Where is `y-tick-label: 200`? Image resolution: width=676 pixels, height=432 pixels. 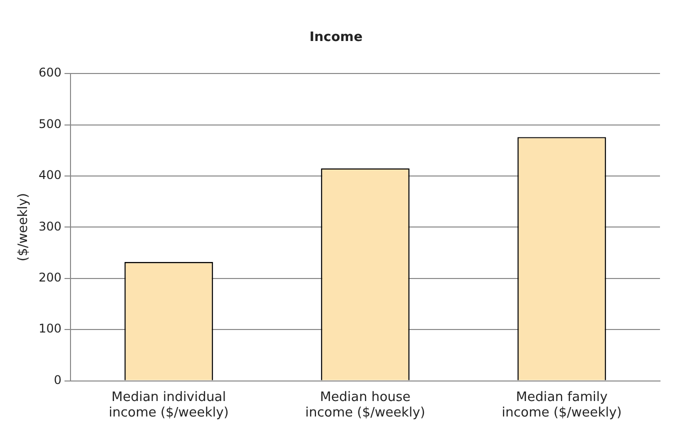
y-tick-label: 200 is located at coordinates (50, 277).